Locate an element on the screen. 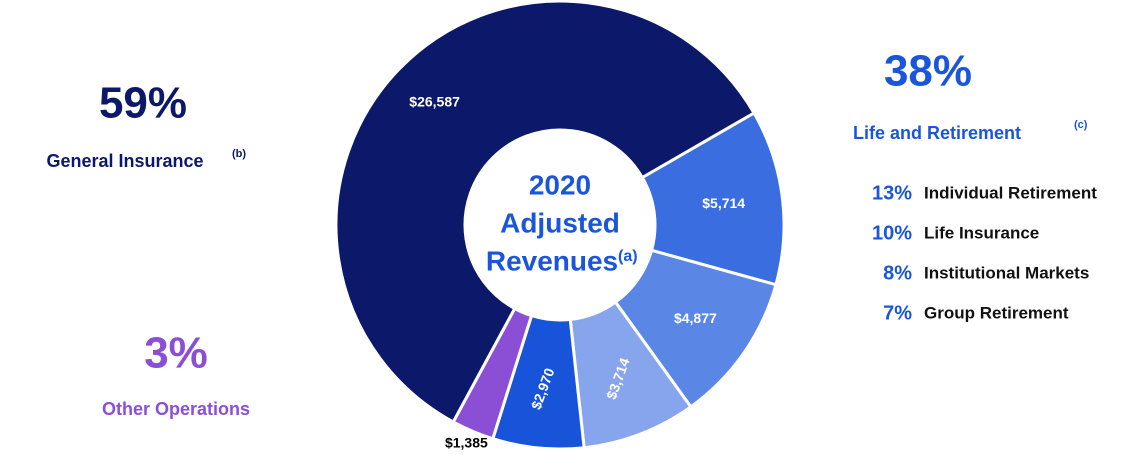 The height and width of the screenshot is (455, 1127). value-label: $5,714 is located at coordinates (723, 203).